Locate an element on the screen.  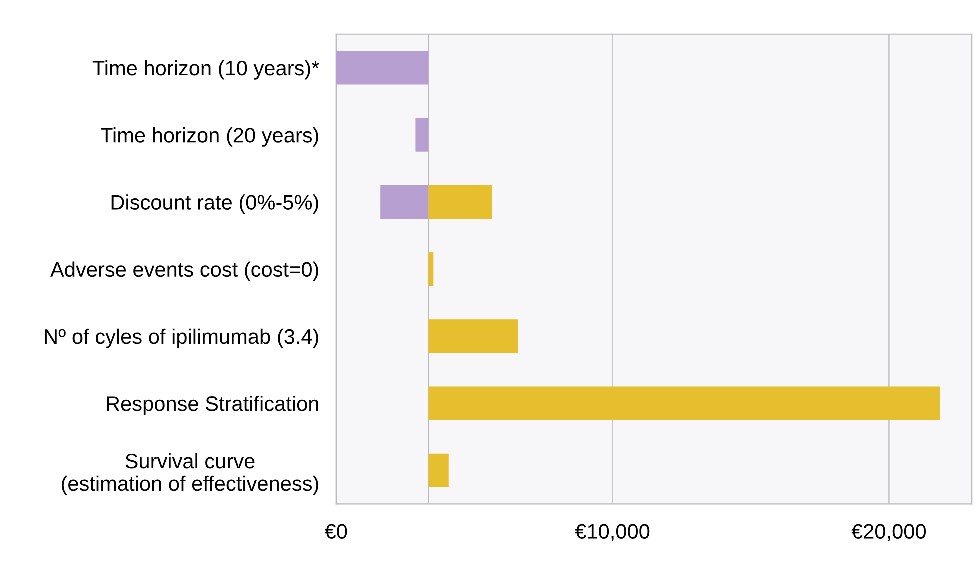
y-tick-label: Response Stratification is located at coordinates (212, 406).